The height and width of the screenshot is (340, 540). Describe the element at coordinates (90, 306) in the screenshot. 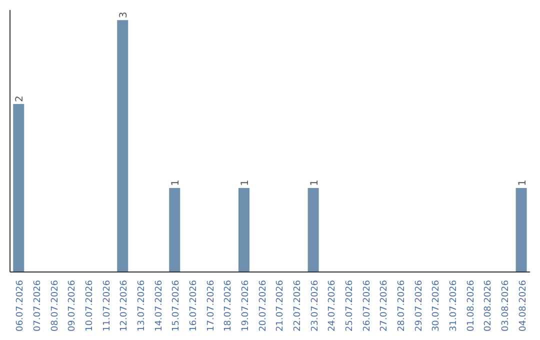

I see `x-tick-label: 10.07.2026` at that location.